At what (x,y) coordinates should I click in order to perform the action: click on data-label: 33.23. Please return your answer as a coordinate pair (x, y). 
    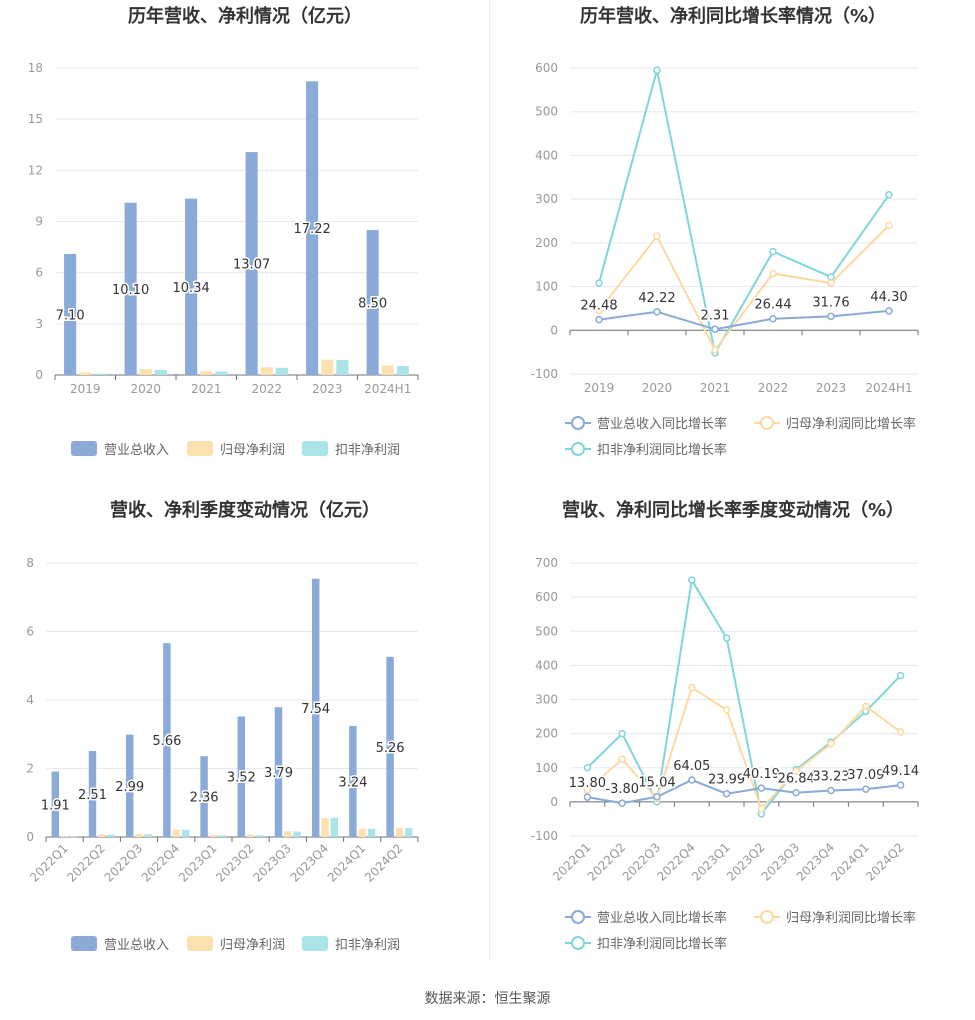
    Looking at the image, I should click on (830, 777).